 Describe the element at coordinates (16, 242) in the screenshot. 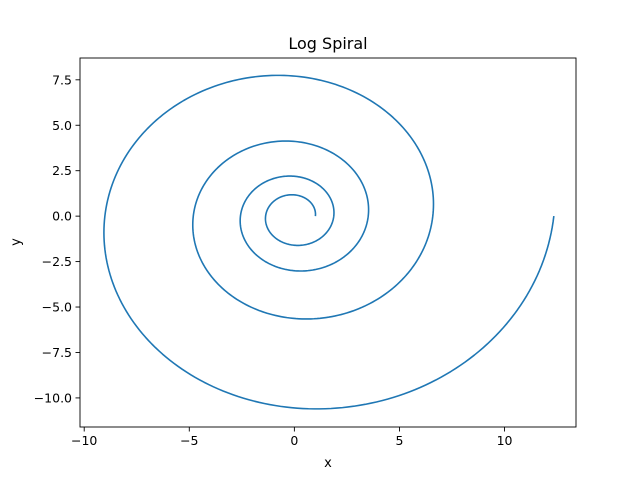

I see `y-axis-label: y` at that location.